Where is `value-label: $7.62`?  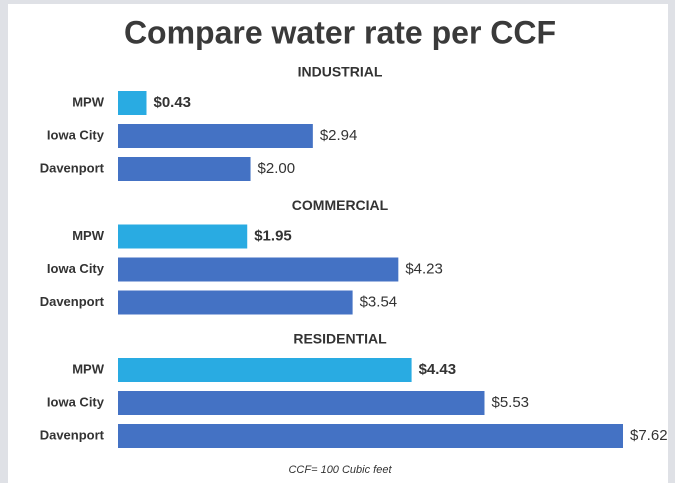
value-label: $7.62 is located at coordinates (649, 435).